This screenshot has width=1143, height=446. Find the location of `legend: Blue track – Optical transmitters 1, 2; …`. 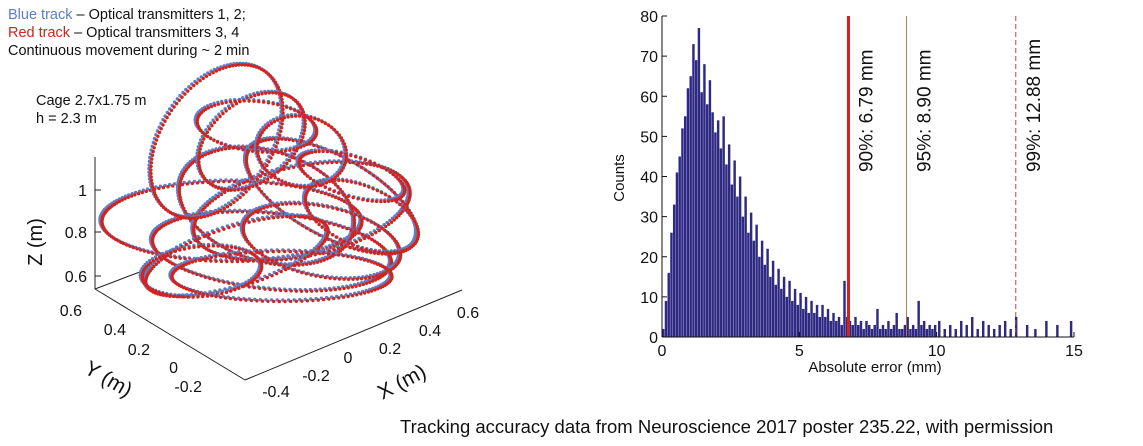

legend: Blue track – Optical transmitters 1, 2; … is located at coordinates (128, 33).